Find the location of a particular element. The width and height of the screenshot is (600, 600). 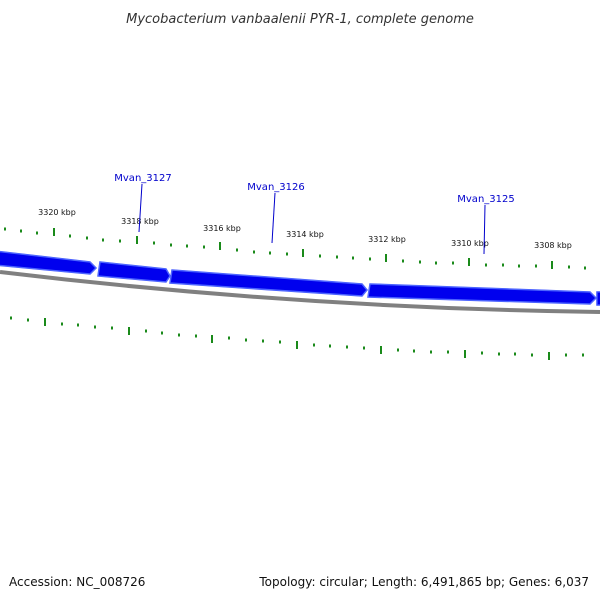

genome-backbone is located at coordinates (300, 292).